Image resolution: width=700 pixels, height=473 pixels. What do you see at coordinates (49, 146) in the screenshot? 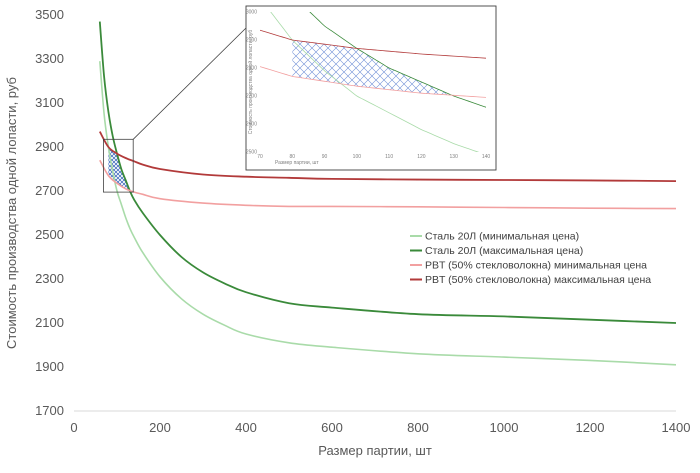
I see `y-tick-label: 2900` at bounding box center [49, 146].